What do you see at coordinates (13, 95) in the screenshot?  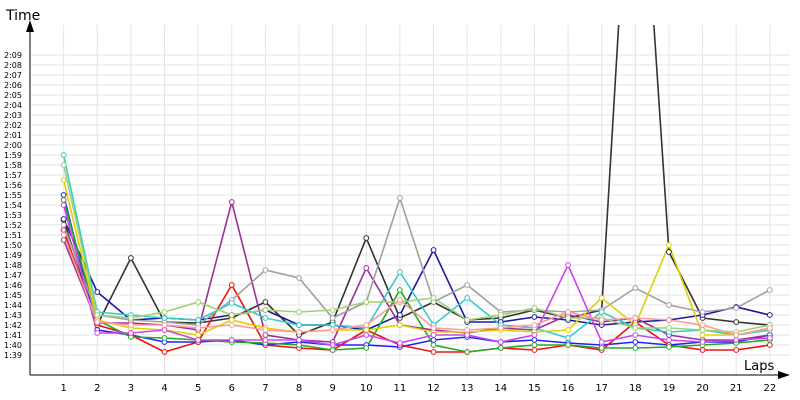 I see `y-tick-label: 2:05` at bounding box center [13, 95].